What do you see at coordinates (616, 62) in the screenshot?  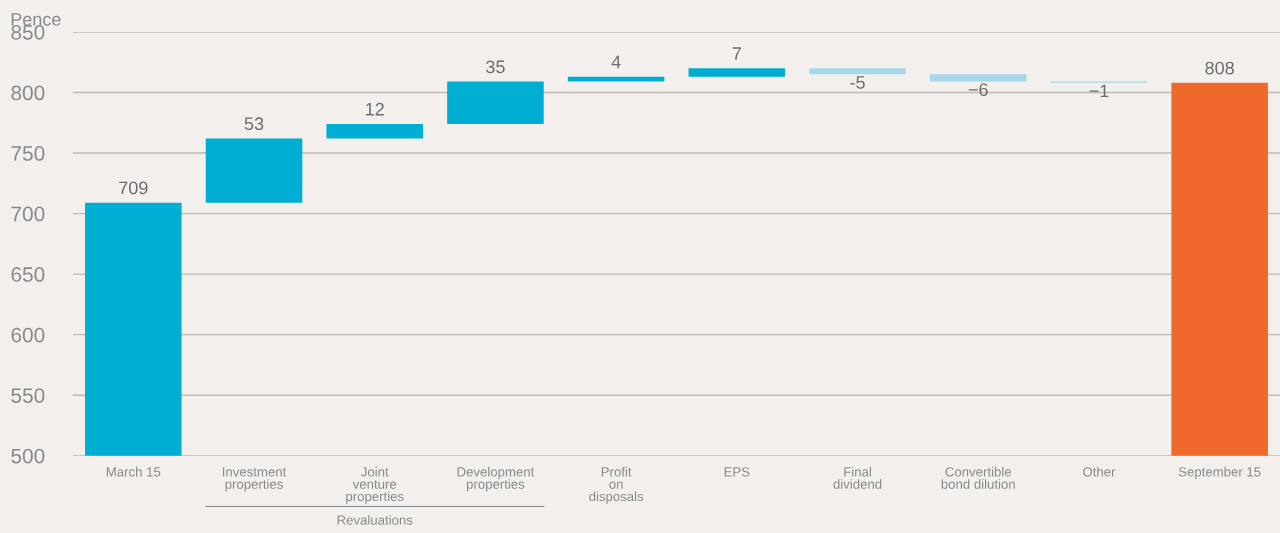 I see `data-label: 4` at bounding box center [616, 62].